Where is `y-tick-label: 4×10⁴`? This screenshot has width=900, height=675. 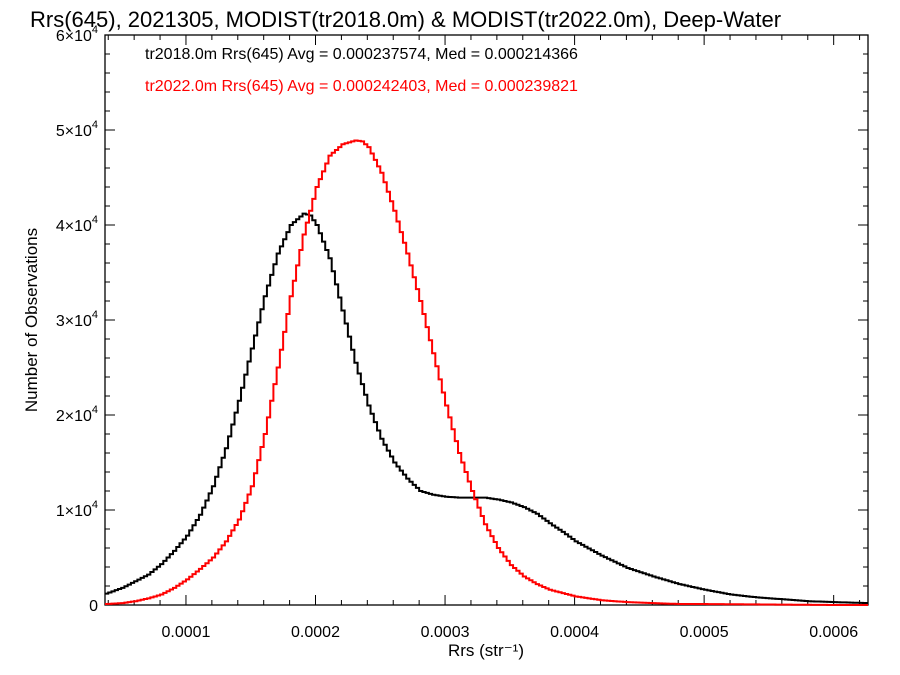 y-tick-label: 4×10⁴ is located at coordinates (77, 224).